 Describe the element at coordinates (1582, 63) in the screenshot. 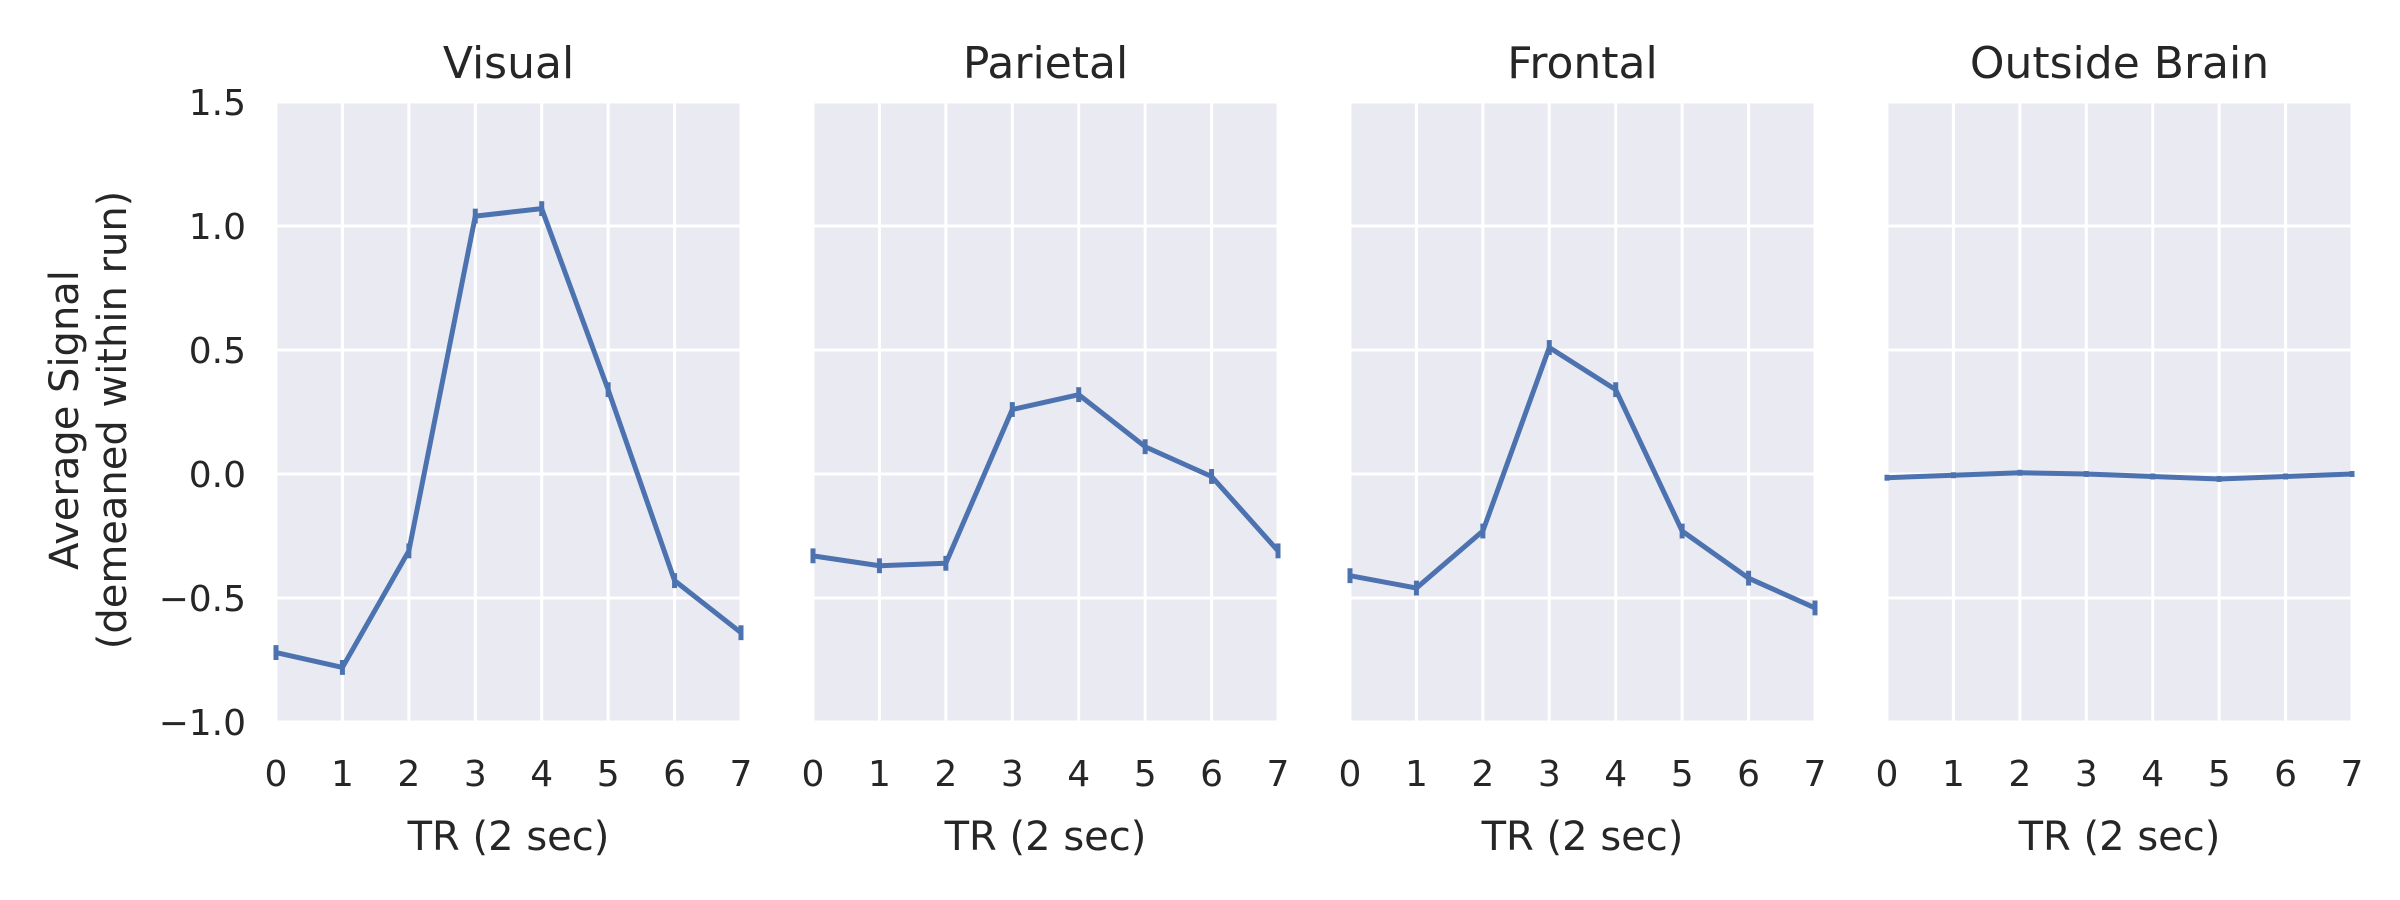

I see `panel-title: Frontal` at that location.